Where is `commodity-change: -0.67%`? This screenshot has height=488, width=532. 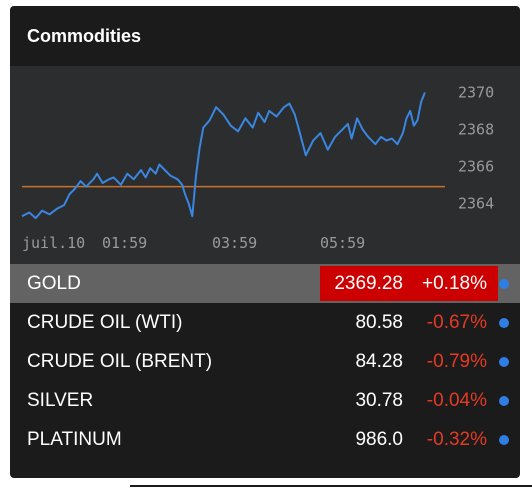 commodity-change: -0.67% is located at coordinates (456, 322).